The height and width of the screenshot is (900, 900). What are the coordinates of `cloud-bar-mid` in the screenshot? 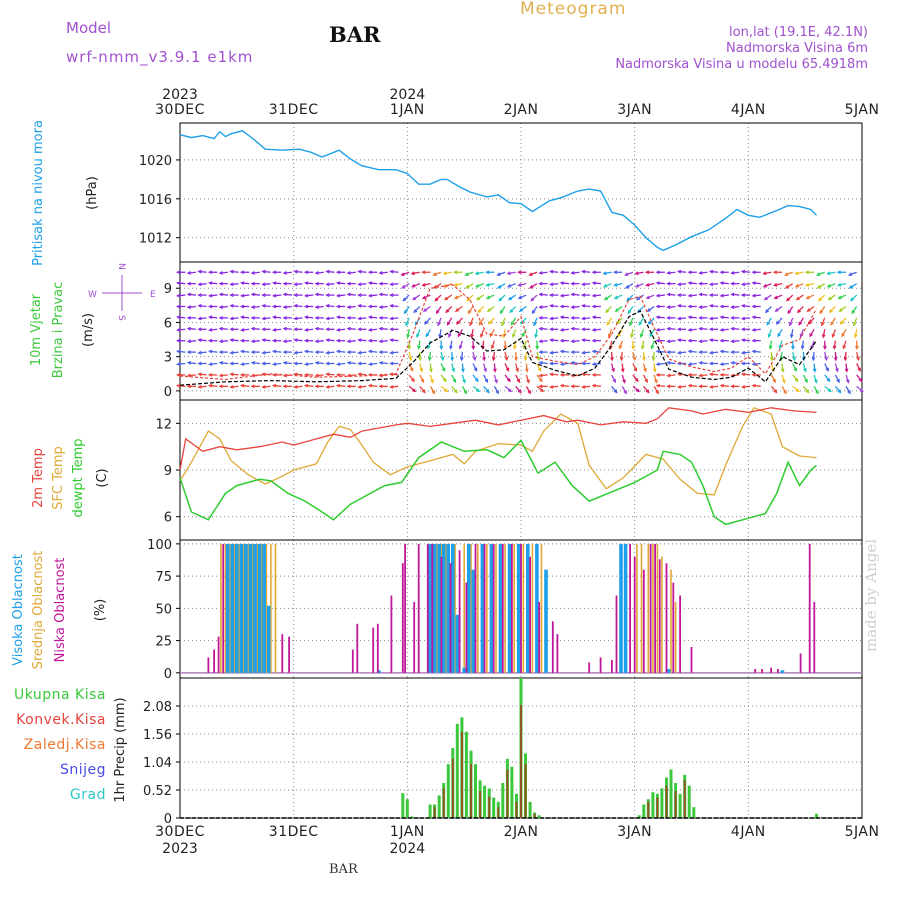 It's located at (471, 608).